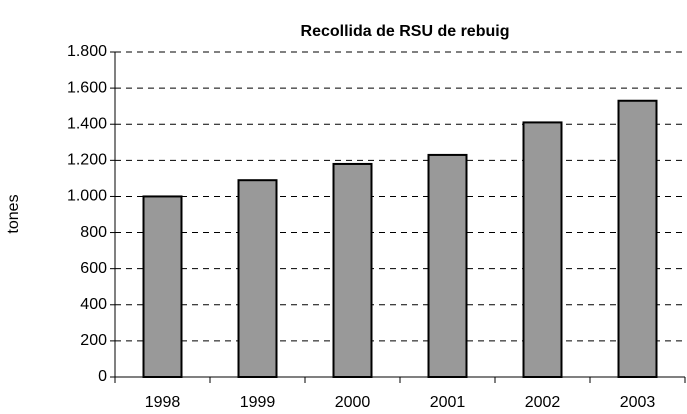 The image size is (687, 414). What do you see at coordinates (93, 268) in the screenshot?
I see `y-tick-label: 600` at bounding box center [93, 268].